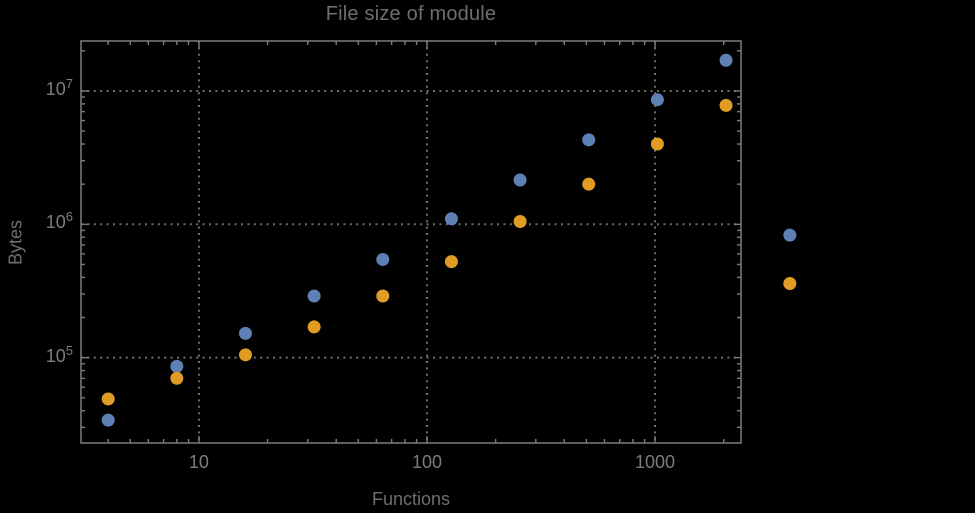 This screenshot has width=975, height=513. What do you see at coordinates (589, 140) in the screenshot?
I see `data-point-series-1-blue-x512` at bounding box center [589, 140].